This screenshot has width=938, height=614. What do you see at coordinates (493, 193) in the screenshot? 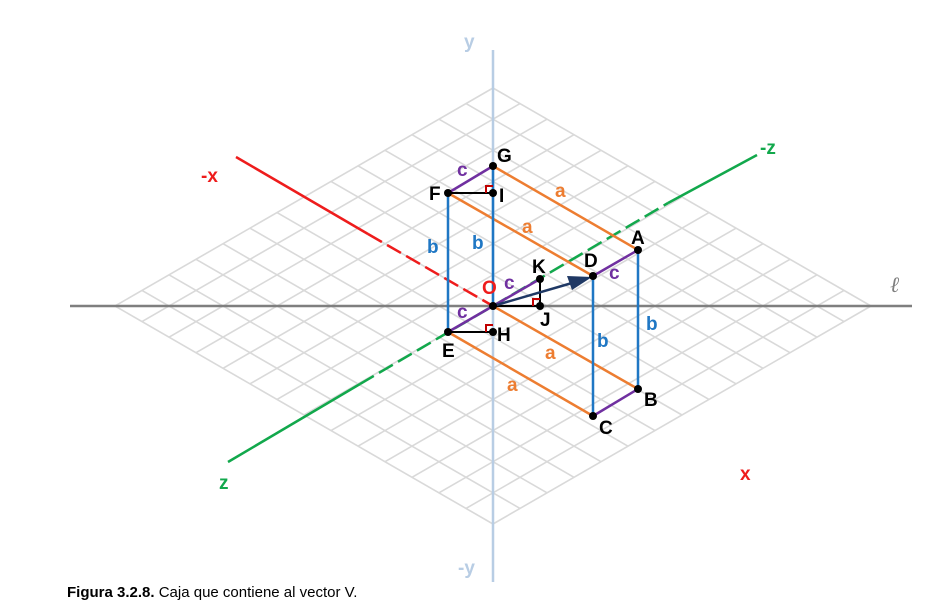
I see `point-I` at bounding box center [493, 193].